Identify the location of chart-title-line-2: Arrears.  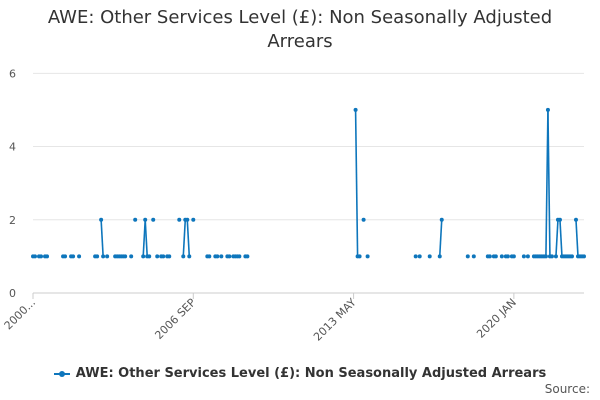
(300, 41).